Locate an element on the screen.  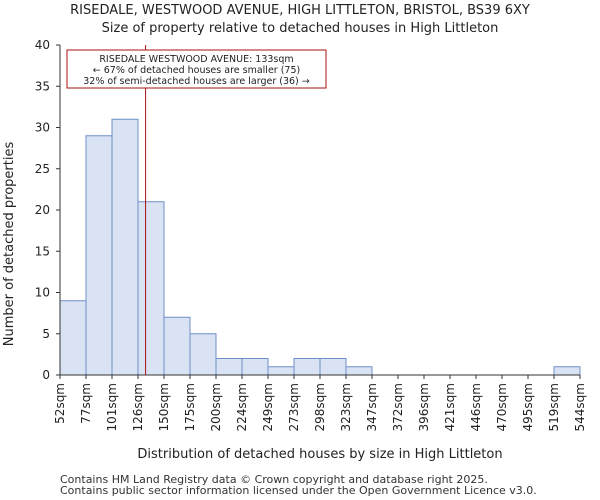
x-tick-label: 544sqm is located at coordinates (580, 407).